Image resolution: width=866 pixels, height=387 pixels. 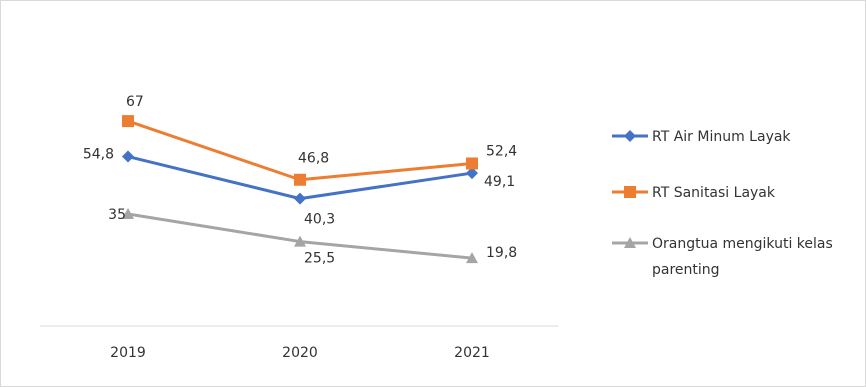 I want to click on x-tick-label-2020: 2020, so click(x=300, y=353).